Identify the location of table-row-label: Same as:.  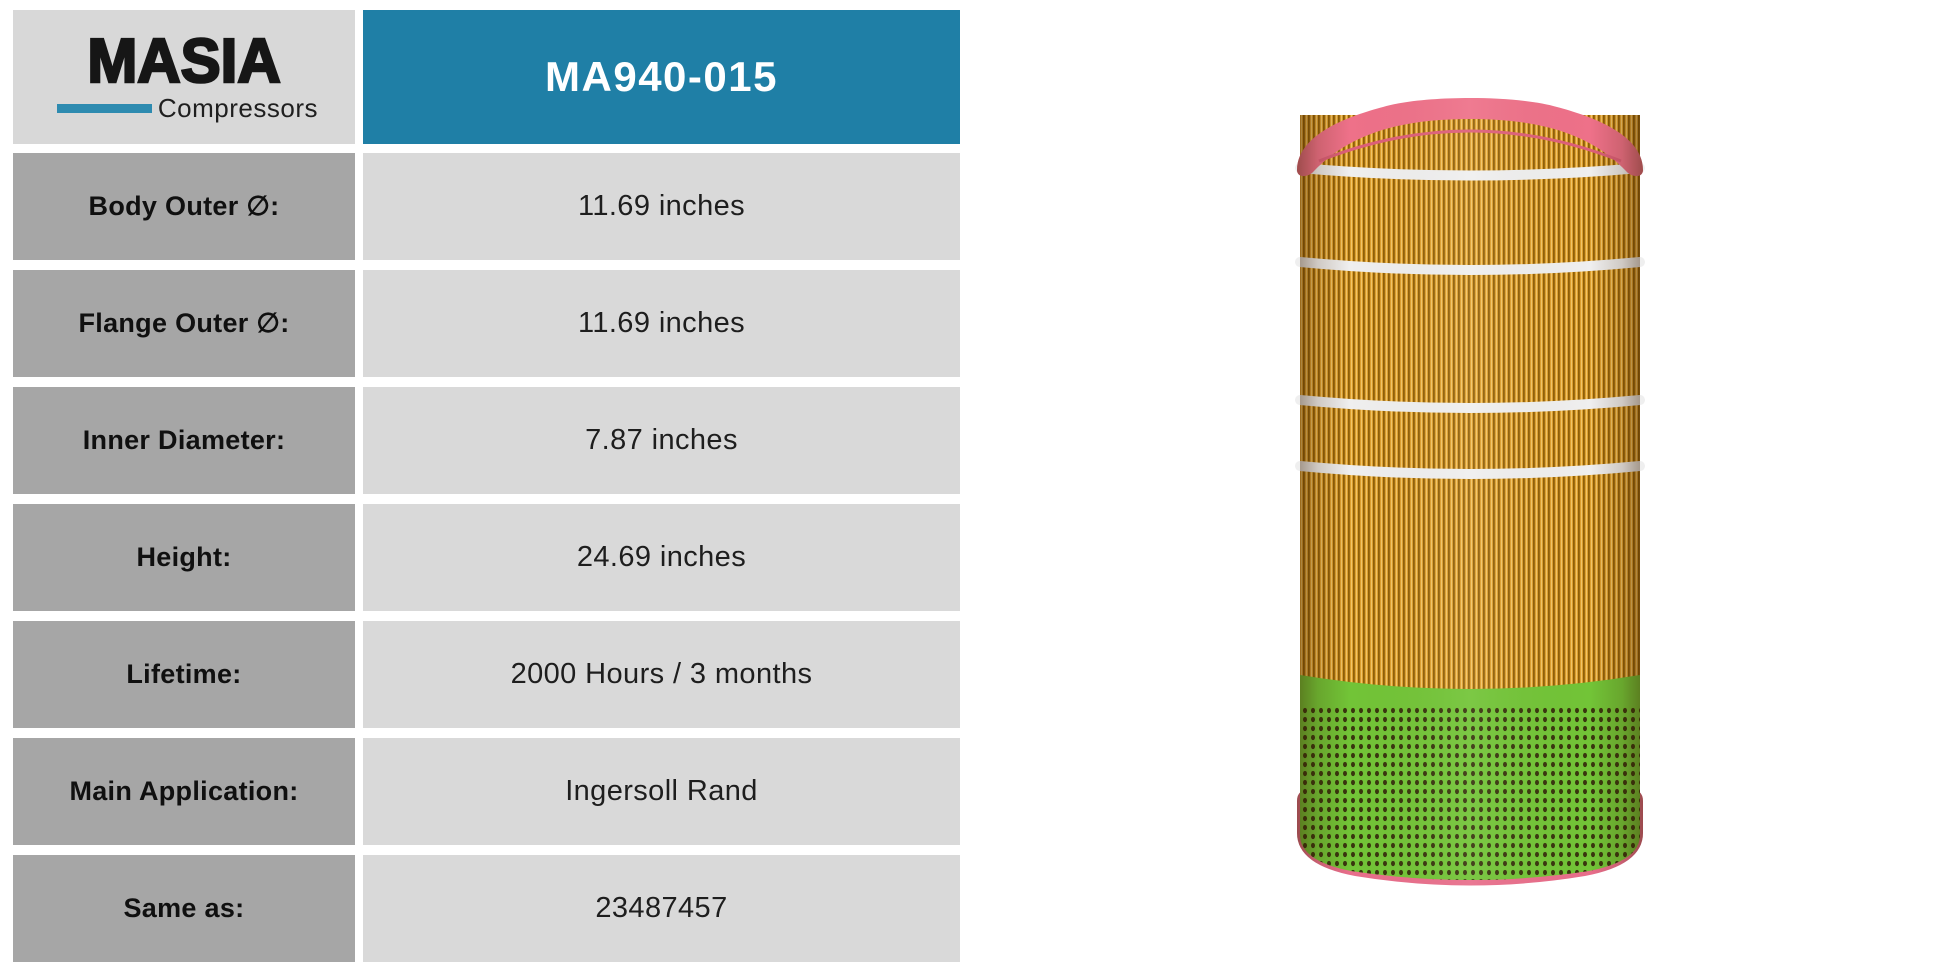
(184, 908).